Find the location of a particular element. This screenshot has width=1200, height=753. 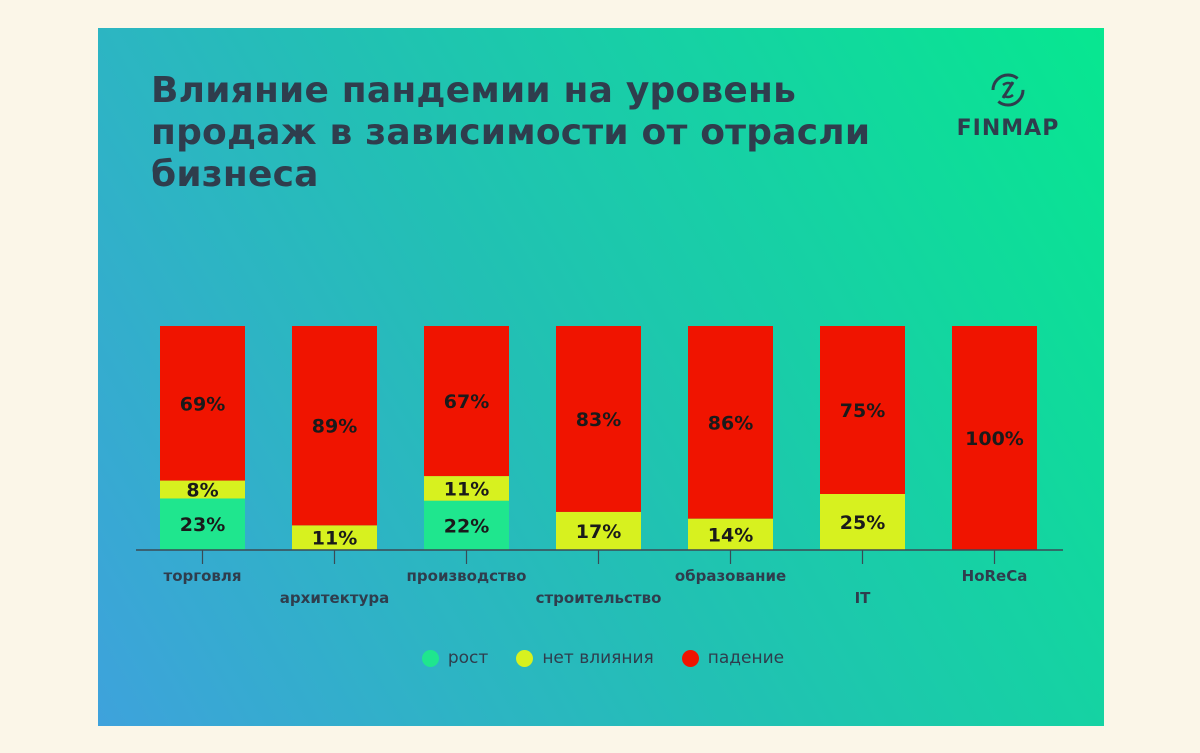

data-label: 14% is located at coordinates (730, 535).